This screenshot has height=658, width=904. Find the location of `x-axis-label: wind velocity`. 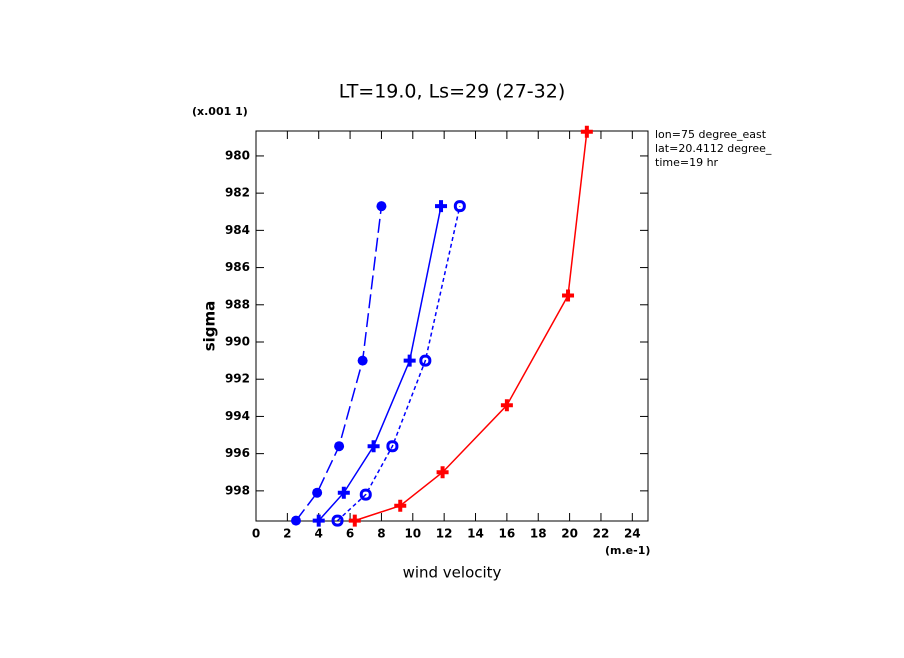

x-axis-label: wind velocity is located at coordinates (452, 573).